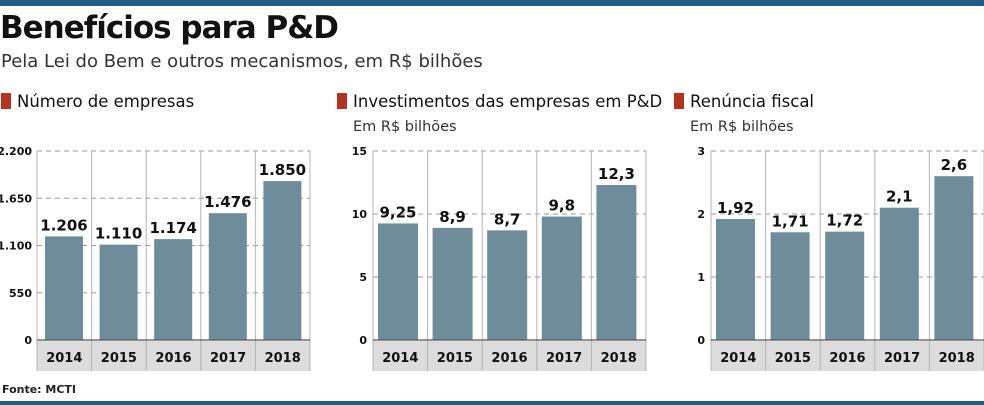  I want to click on value-label: 1,92, so click(735, 208).